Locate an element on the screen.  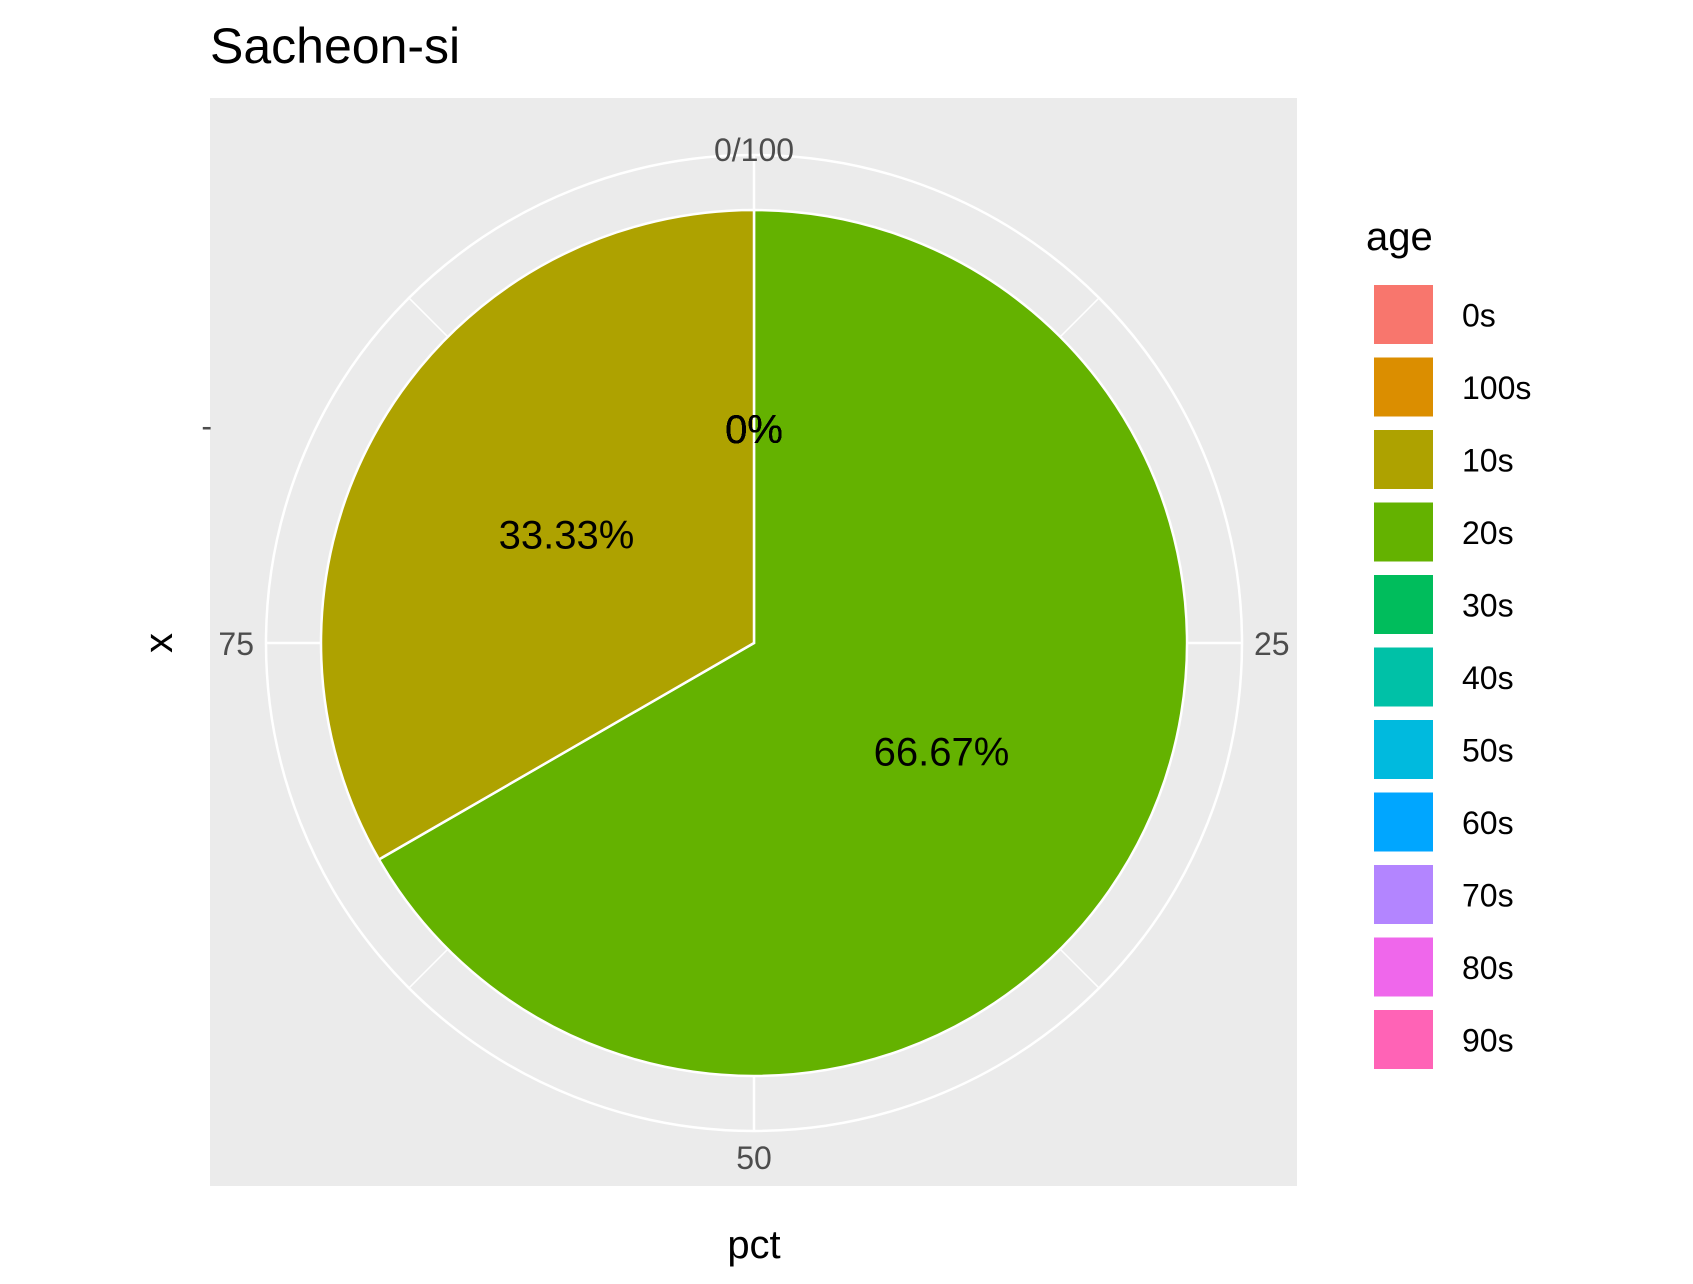
legend-label: 50s is located at coordinates (1488, 751).